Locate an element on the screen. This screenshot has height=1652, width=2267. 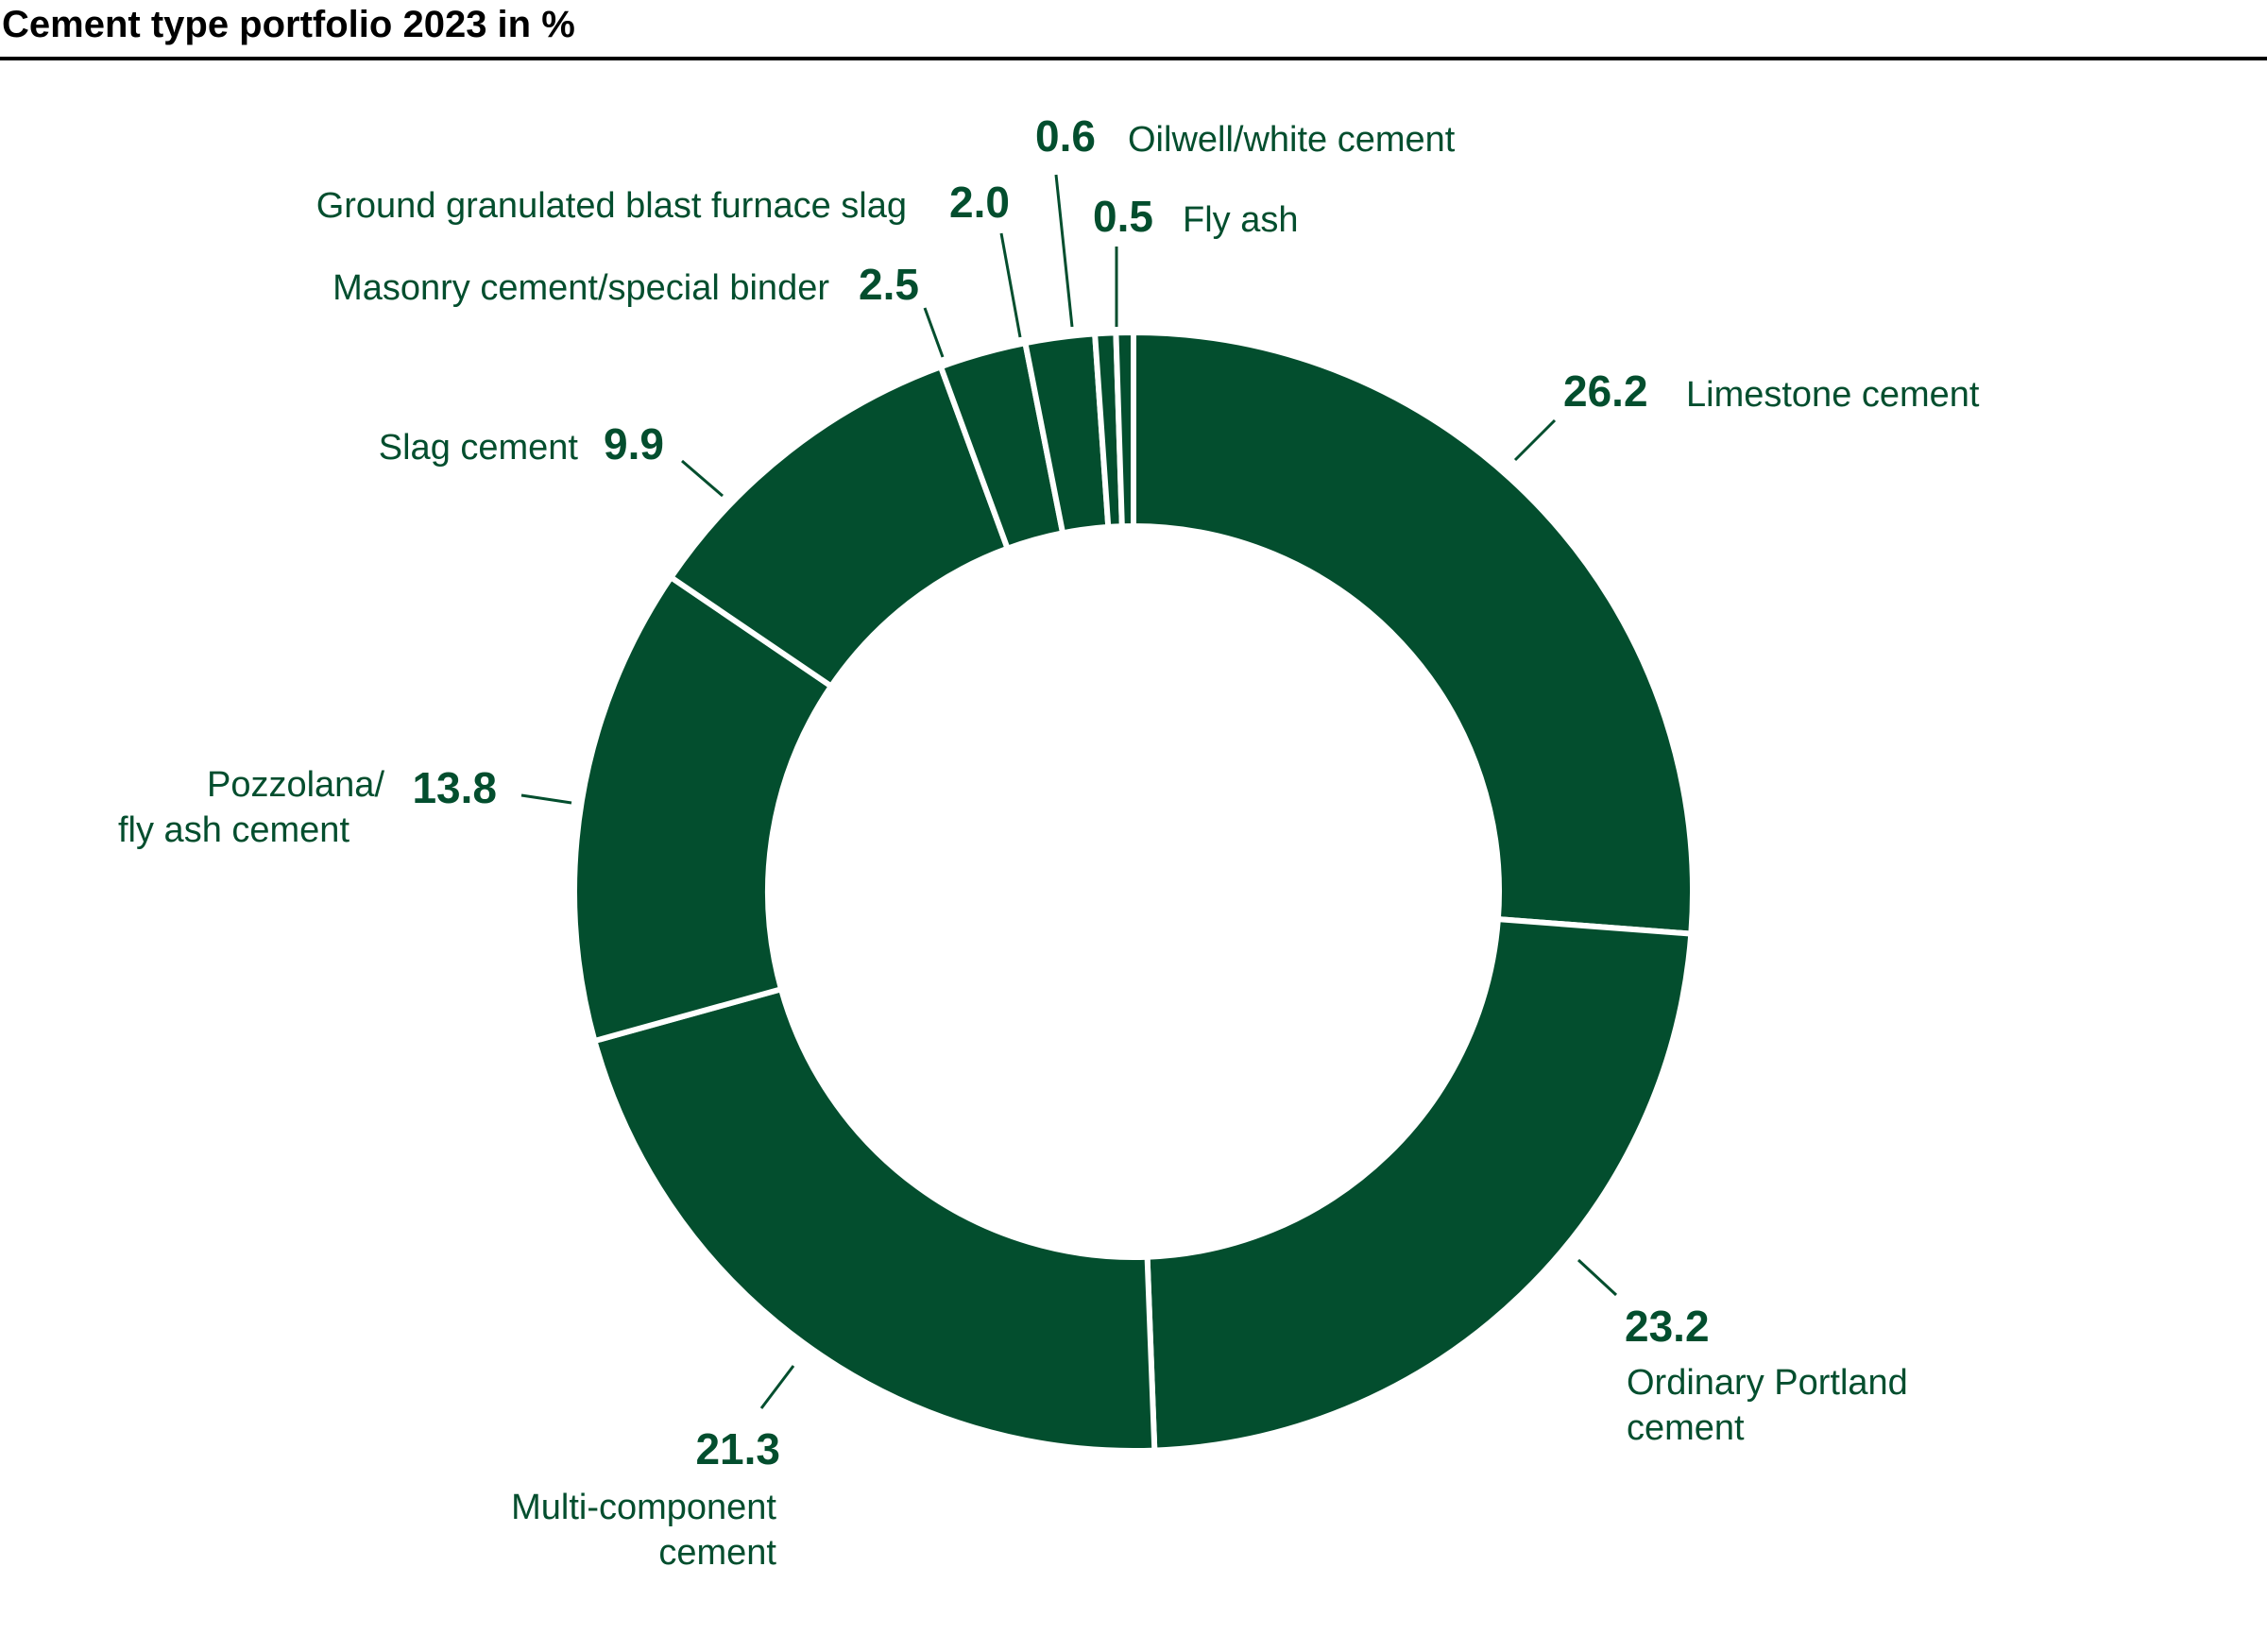
category-label-slag-cement: Slag cement is located at coordinates (479, 448).